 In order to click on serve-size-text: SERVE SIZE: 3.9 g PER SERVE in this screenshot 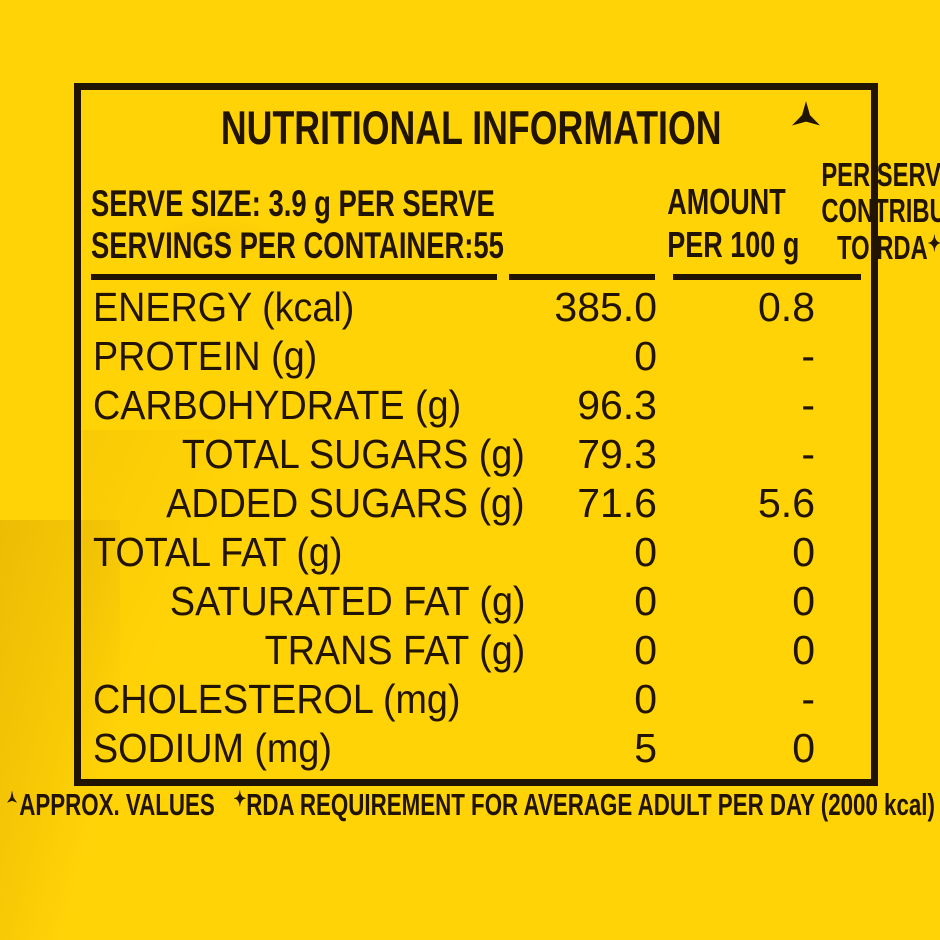, I will do `click(293, 204)`.